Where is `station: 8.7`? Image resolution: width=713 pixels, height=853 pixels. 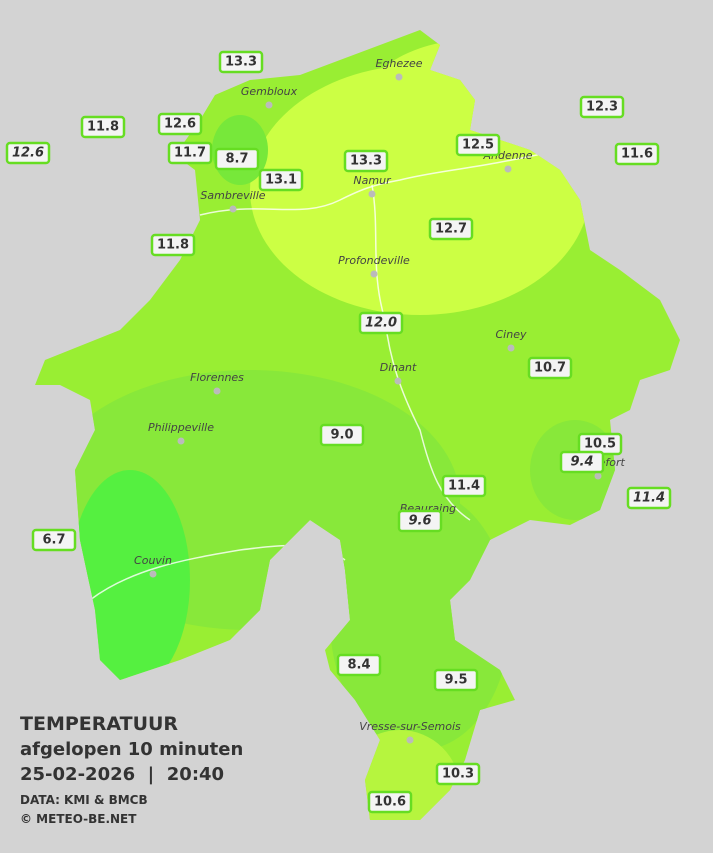 station: 8.7 is located at coordinates (237, 159).